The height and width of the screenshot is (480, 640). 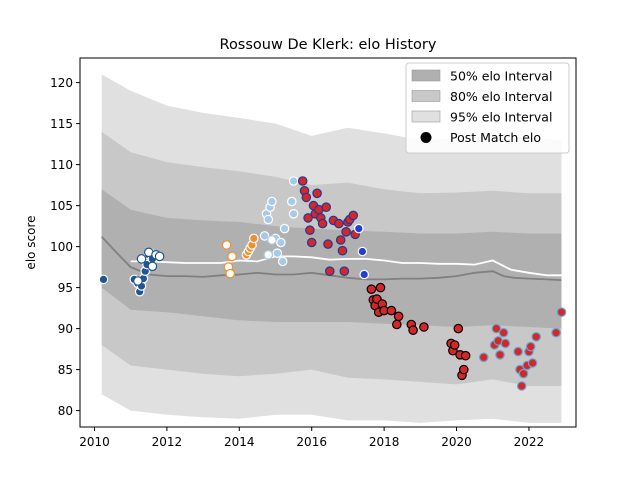 I want to click on legend-label: 80% elo Interval, so click(x=501, y=96).